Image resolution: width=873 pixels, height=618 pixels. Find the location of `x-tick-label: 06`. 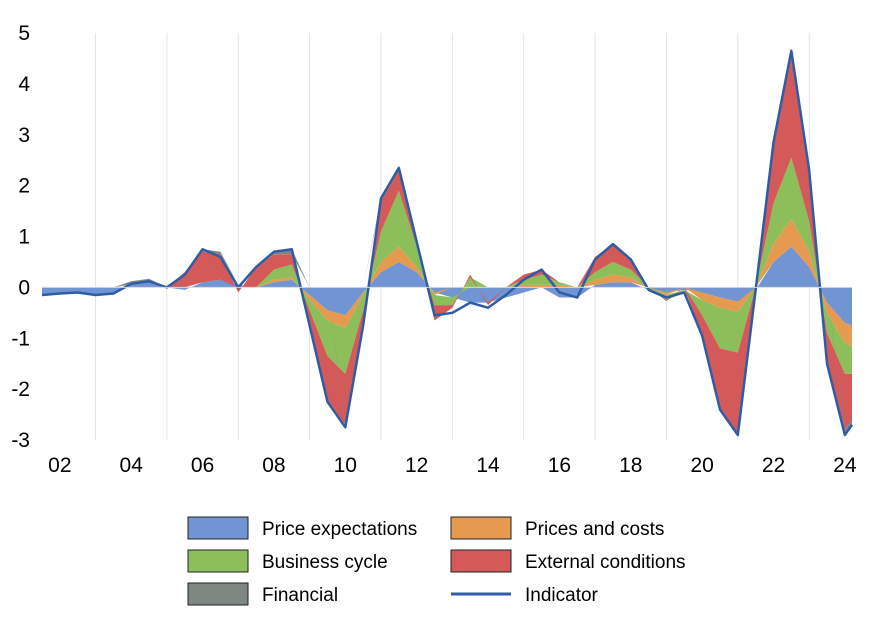

x-tick-label: 06 is located at coordinates (202, 465).